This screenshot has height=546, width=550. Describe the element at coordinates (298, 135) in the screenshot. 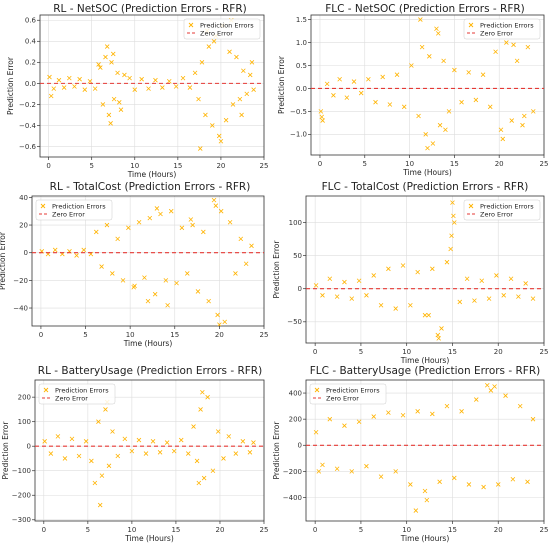

I see `y-tick-label: −1.0` at that location.